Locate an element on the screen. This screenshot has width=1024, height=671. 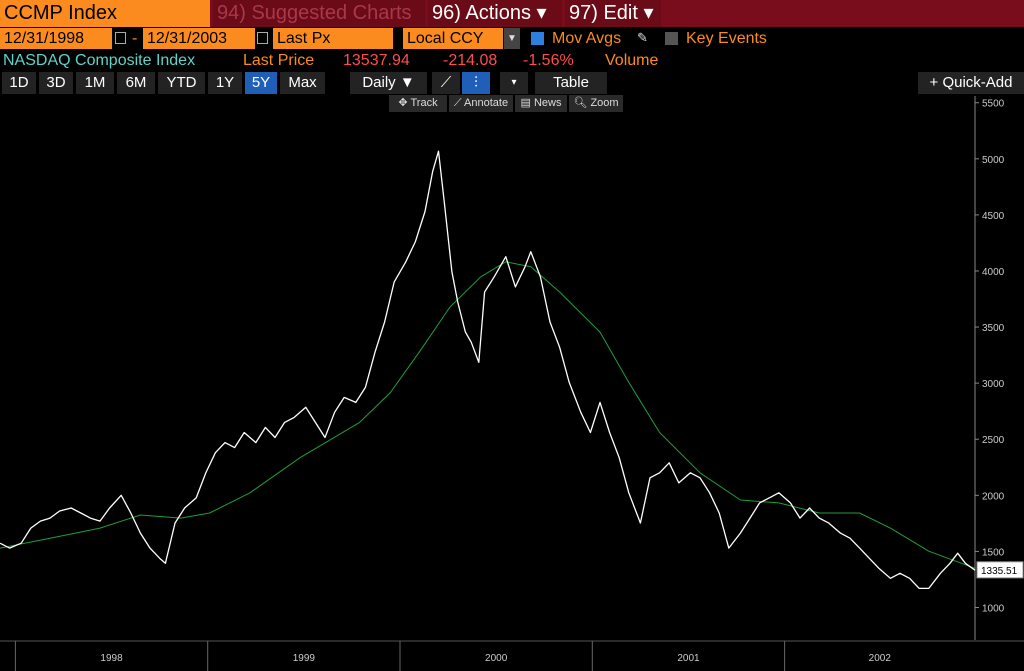
y-tick-label: 4500 is located at coordinates (993, 216).